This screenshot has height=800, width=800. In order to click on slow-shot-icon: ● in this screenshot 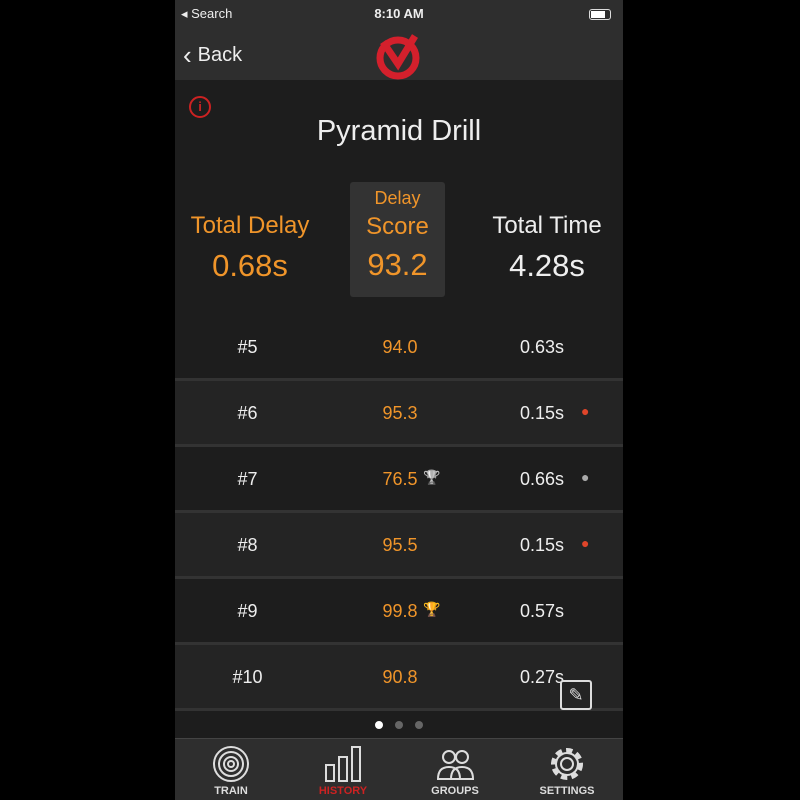, I will do `click(585, 477)`.